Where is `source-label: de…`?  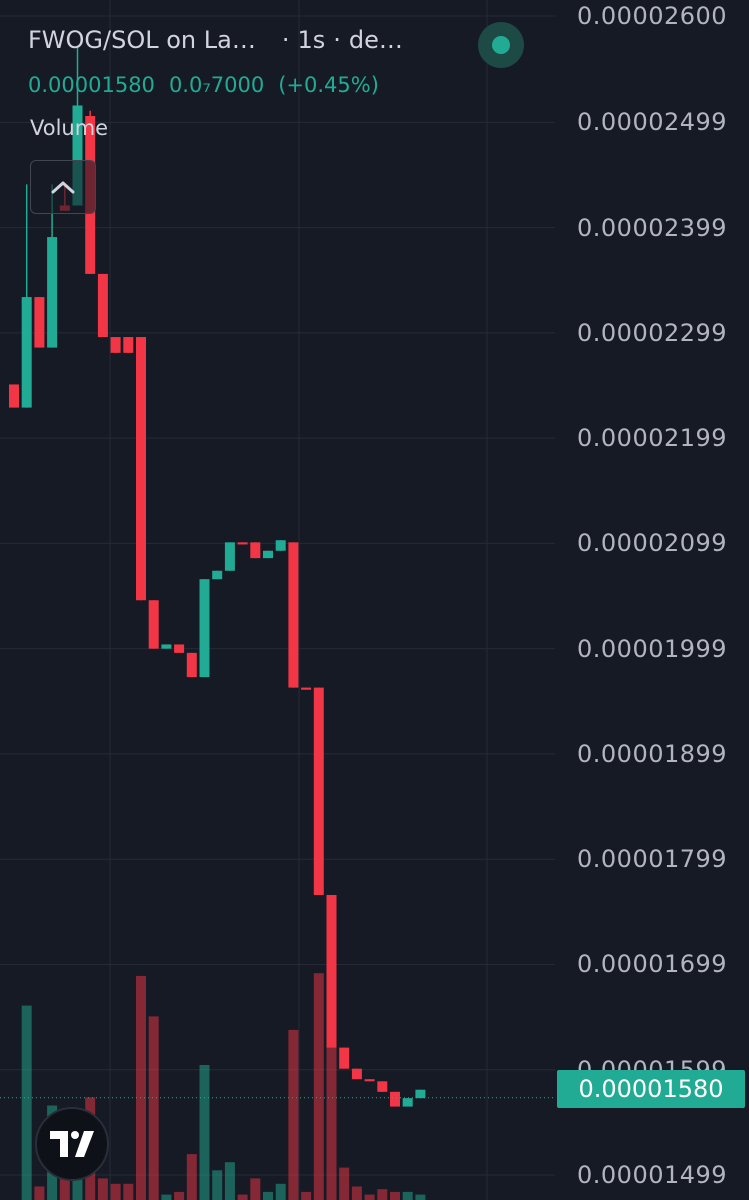 source-label: de… is located at coordinates (375, 40).